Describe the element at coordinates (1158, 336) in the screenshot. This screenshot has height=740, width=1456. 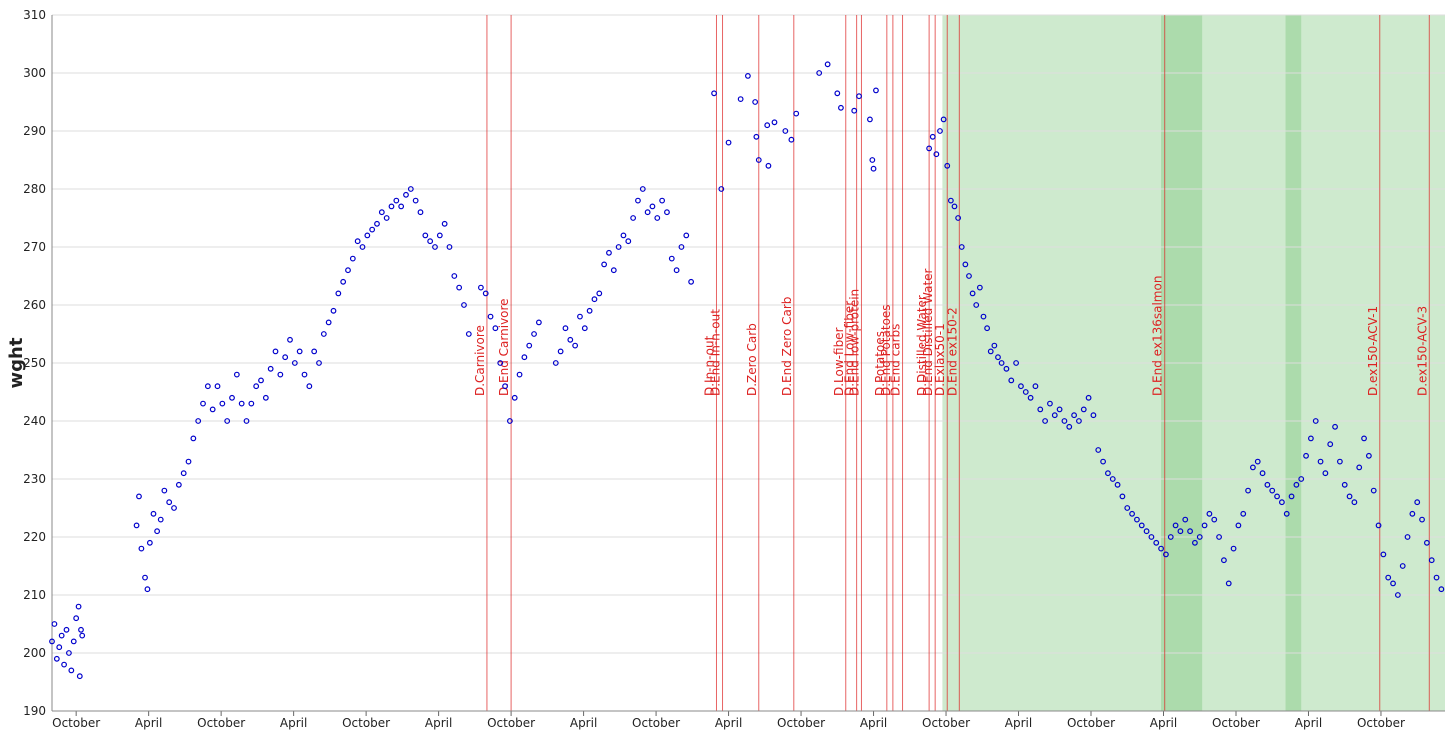
I see `annotation-label: D.End ex136salmon` at that location.